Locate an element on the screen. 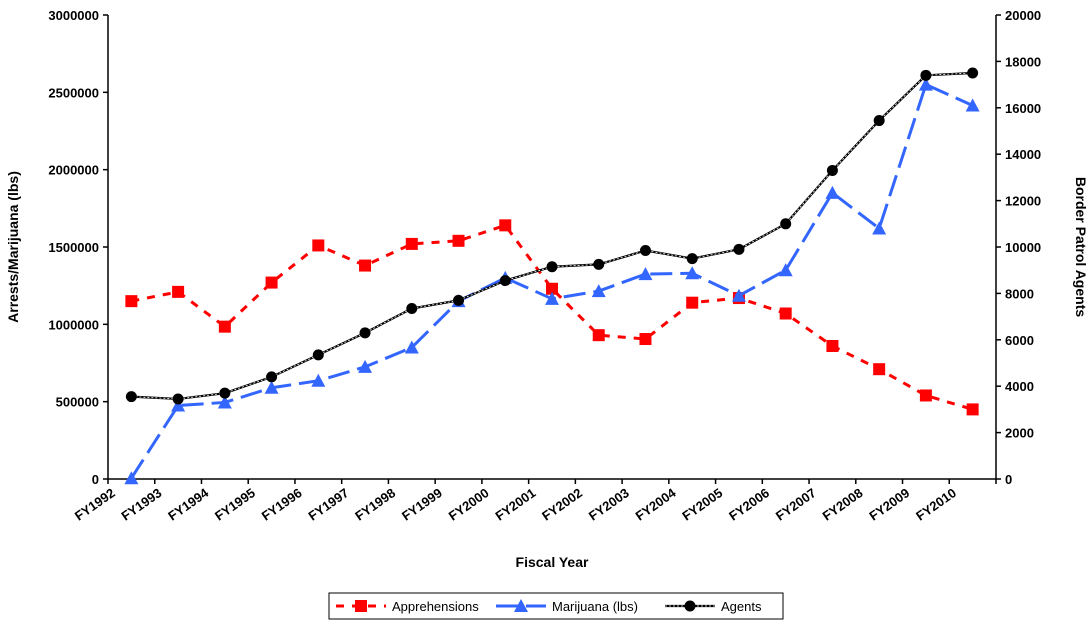 The width and height of the screenshot is (1088, 626). x-axis-title: Fiscal Year is located at coordinates (552, 562).